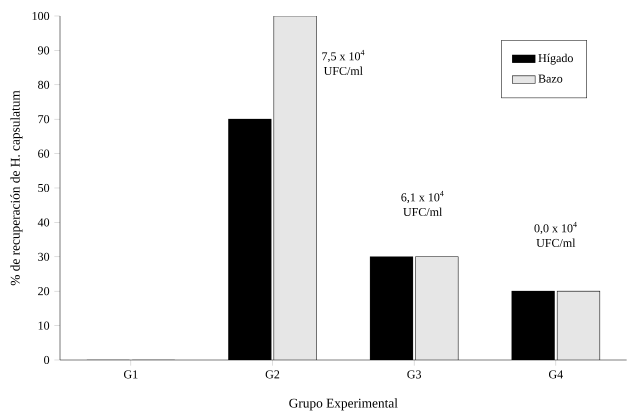 This screenshot has height=416, width=633. I want to click on y-tick-label: 50, so click(44, 188).